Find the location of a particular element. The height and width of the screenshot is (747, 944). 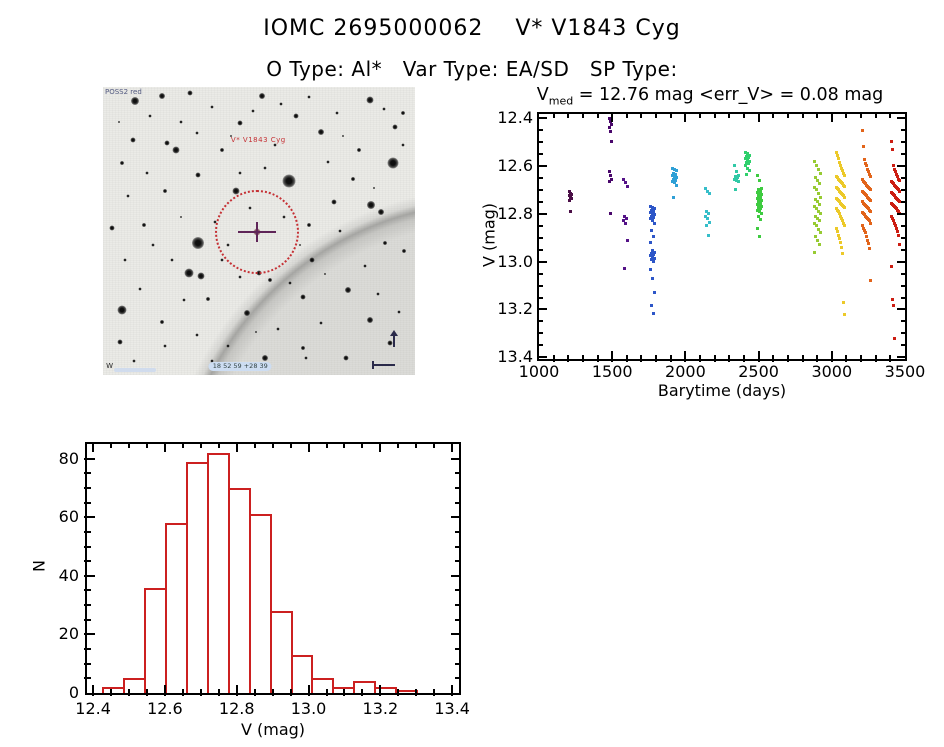

axis-tick-label: 12.8 is located at coordinates (515, 213).